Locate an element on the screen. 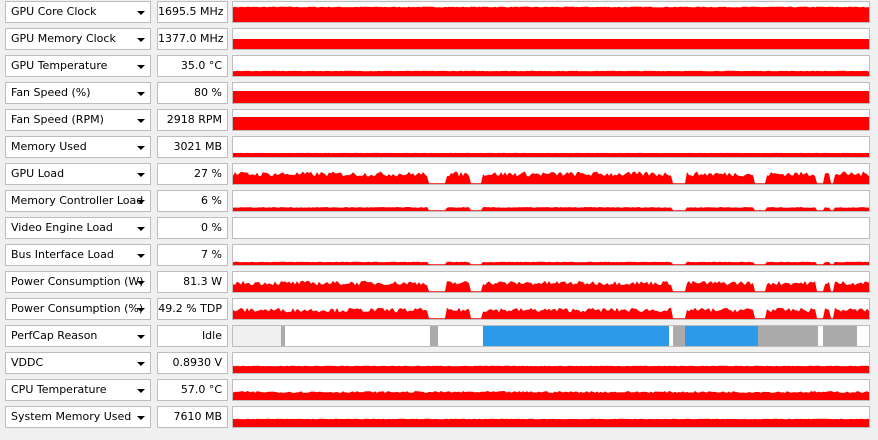  sensor-value: 0.8930 V is located at coordinates (192, 363).